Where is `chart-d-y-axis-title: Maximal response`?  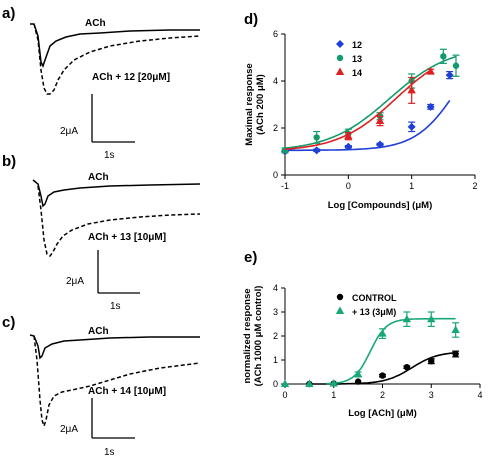 chart-d-y-axis-title: Maximal response is located at coordinates (249, 104).